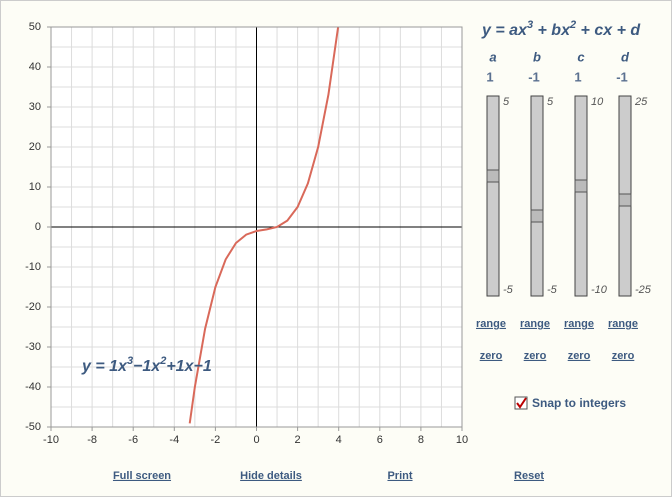 Image resolution: width=672 pixels, height=497 pixels. What do you see at coordinates (643, 290) in the screenshot?
I see `slider-min: -25` at bounding box center [643, 290].